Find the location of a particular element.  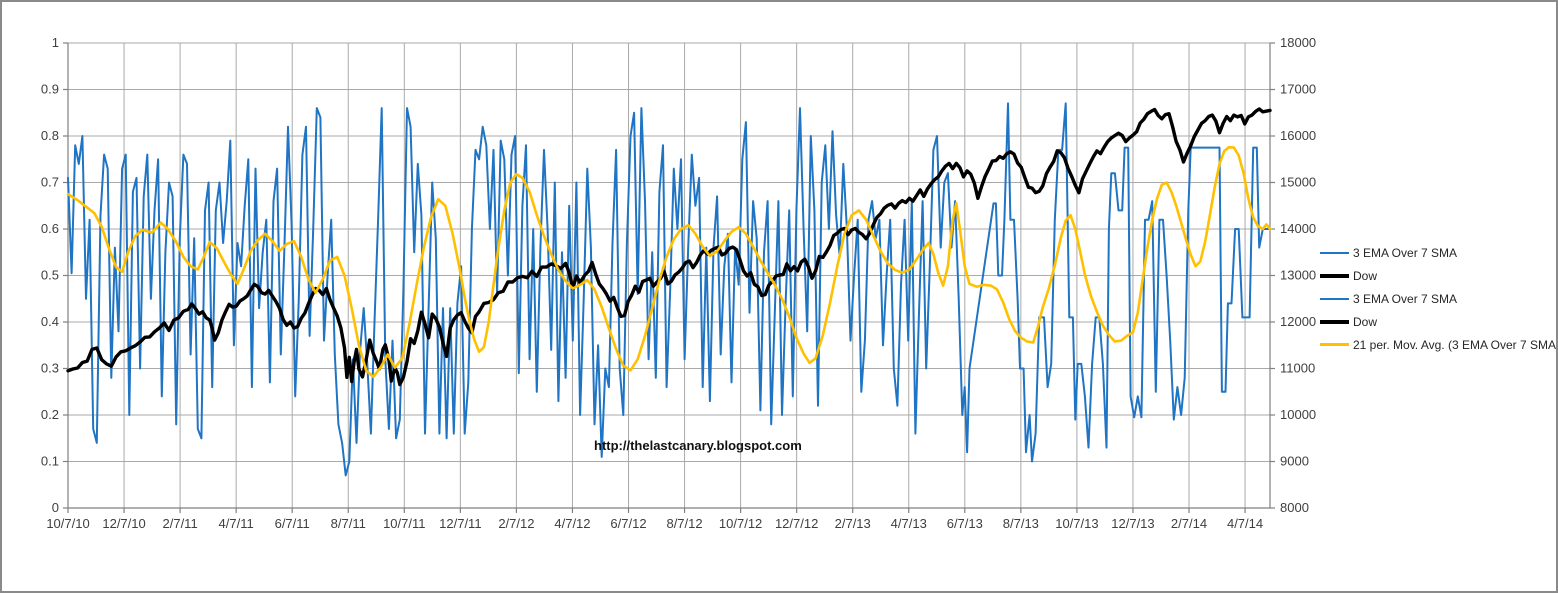

x-tick-label: 12/7/10 is located at coordinates (123, 523).